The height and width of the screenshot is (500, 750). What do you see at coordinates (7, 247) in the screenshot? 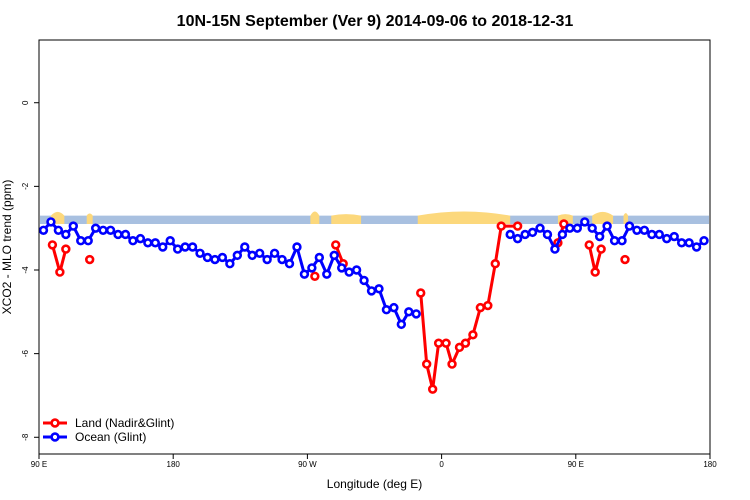
I see `y-axis-label: XCO2 - MLO trend (ppm)` at bounding box center [7, 247].